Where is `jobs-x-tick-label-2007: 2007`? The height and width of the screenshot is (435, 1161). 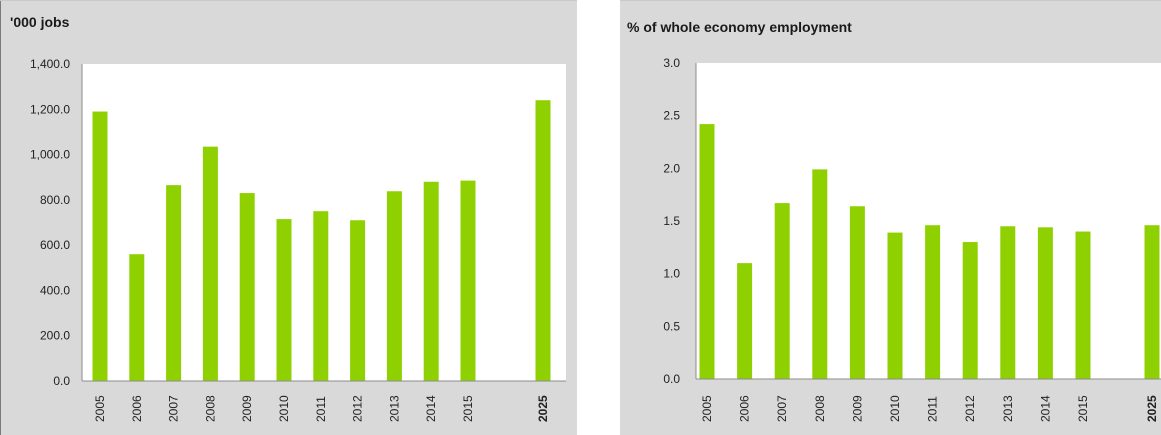
jobs-x-tick-label-2007: 2007 is located at coordinates (174, 408).